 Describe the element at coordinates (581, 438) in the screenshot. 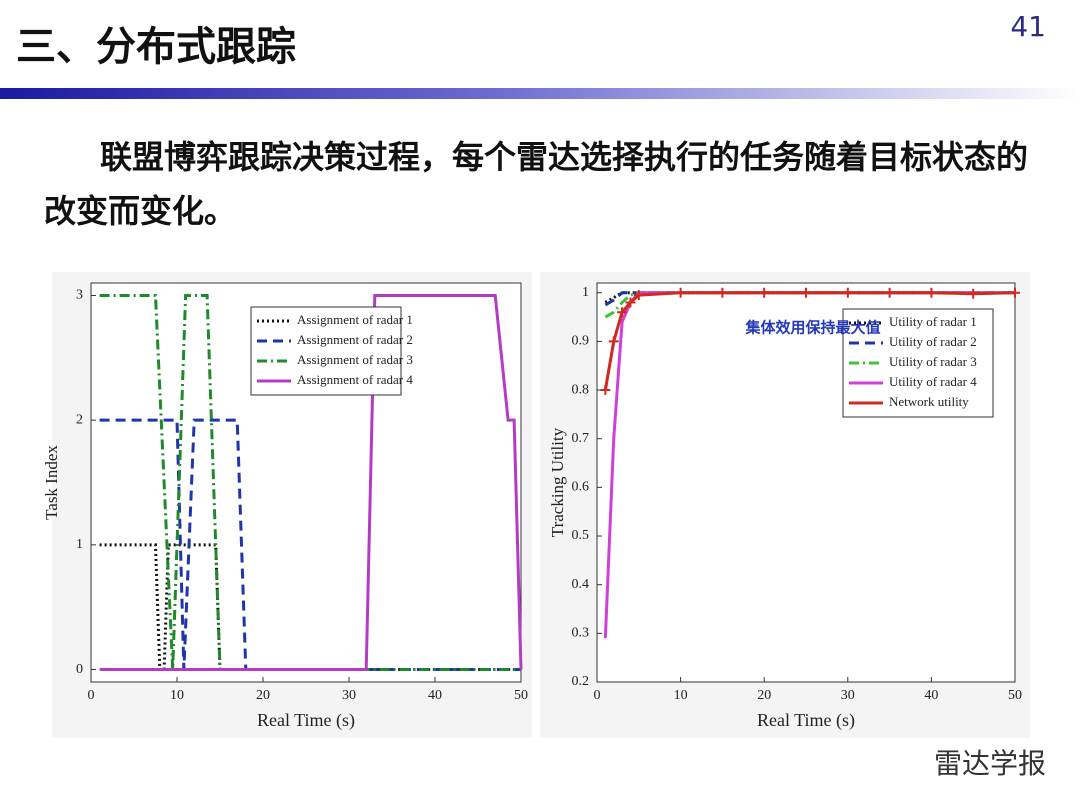

I see `y-tick-label: 0.7` at that location.